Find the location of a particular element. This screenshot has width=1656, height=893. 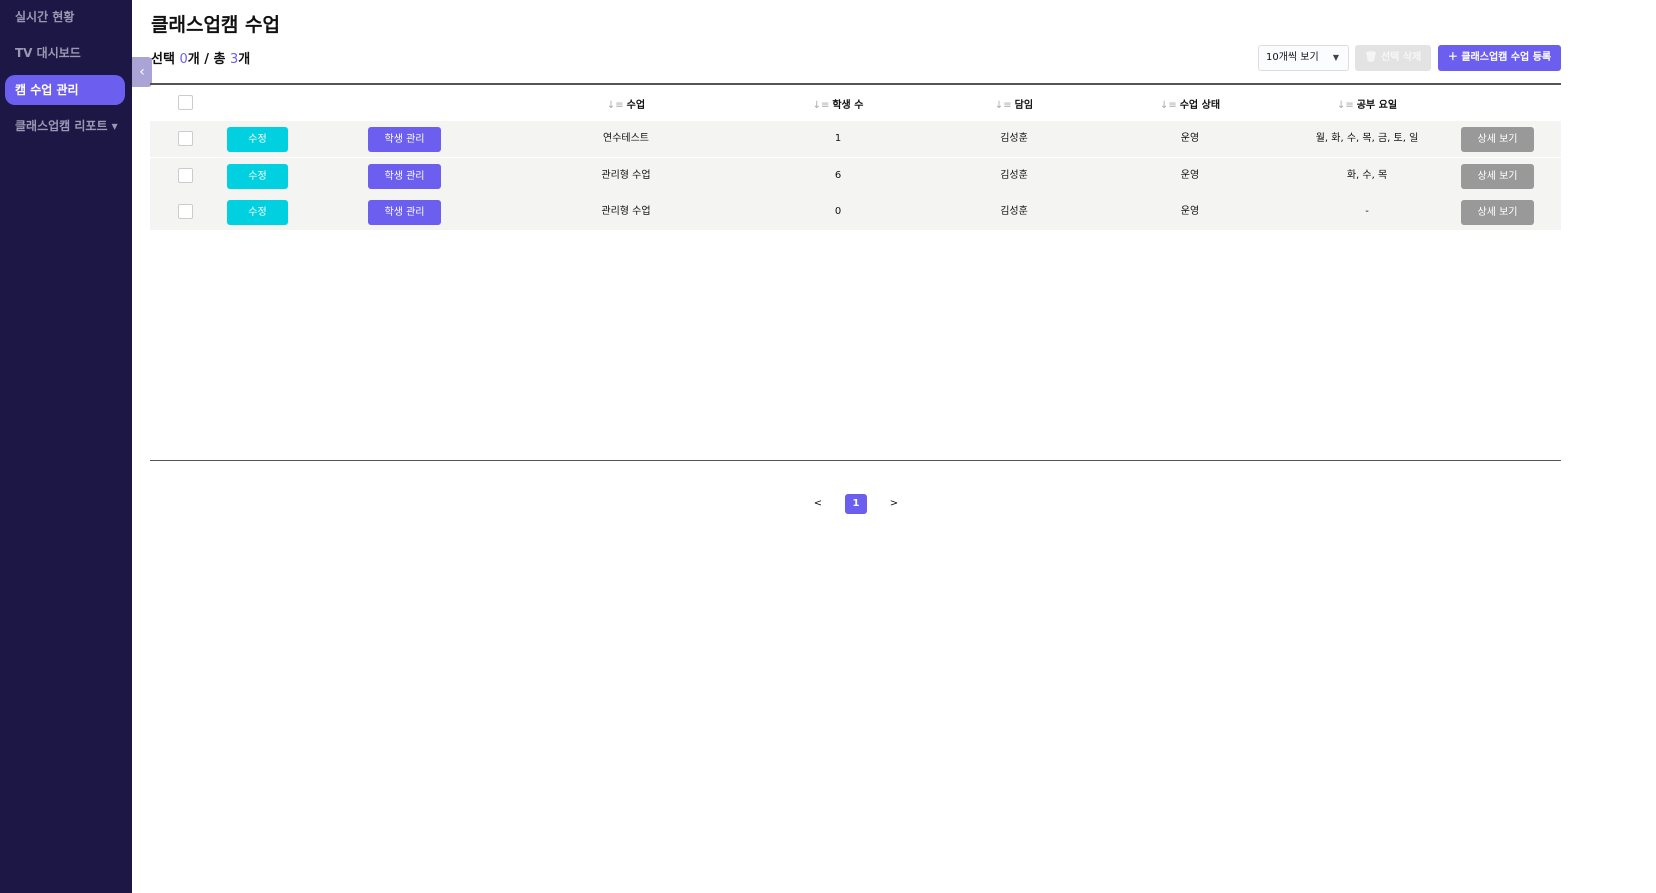

page-size-value: 10개씩 보기 is located at coordinates (1292, 57).